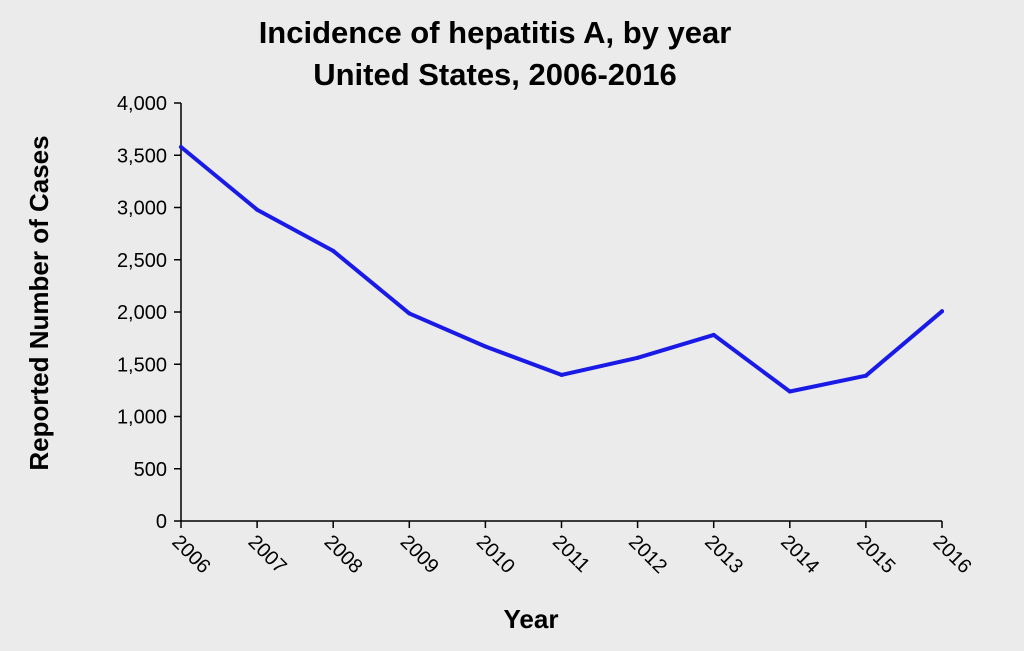 The image size is (1024, 651). What do you see at coordinates (571, 554) in the screenshot?
I see `x-tick-label: 2011` at bounding box center [571, 554].